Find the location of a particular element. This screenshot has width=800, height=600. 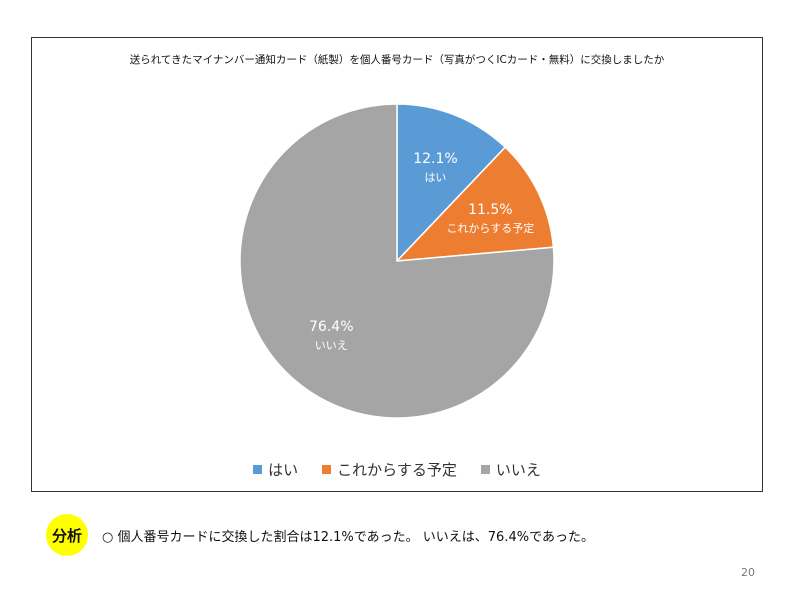

page-number: 20 is located at coordinates (748, 572).